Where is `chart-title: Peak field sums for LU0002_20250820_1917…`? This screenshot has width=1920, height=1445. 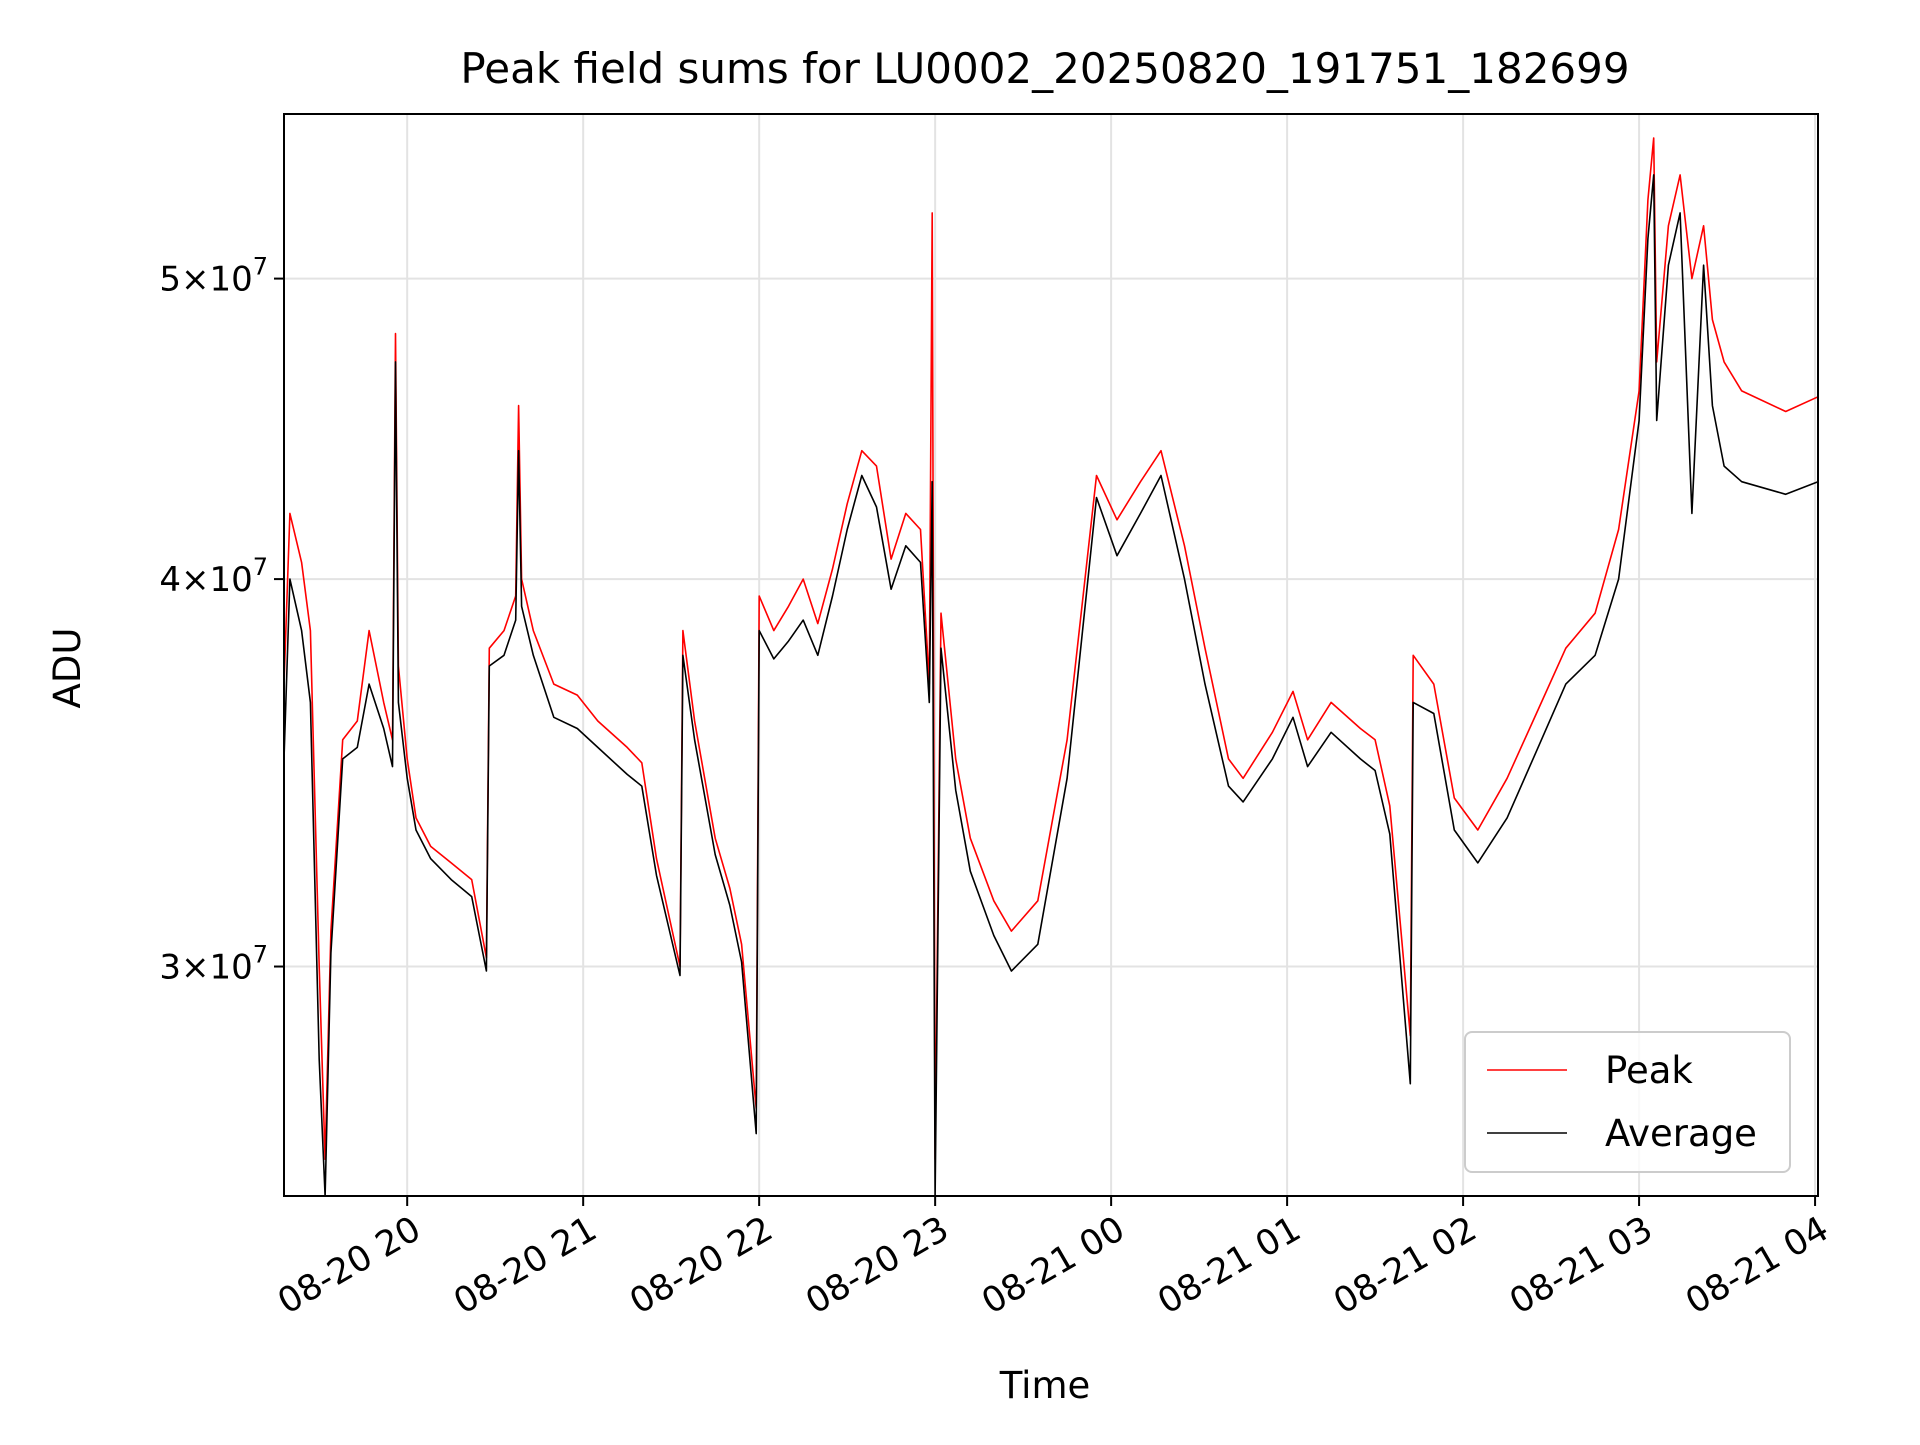
chart-title: Peak field sums for LU0002_20250820_1917… is located at coordinates (1044, 68).